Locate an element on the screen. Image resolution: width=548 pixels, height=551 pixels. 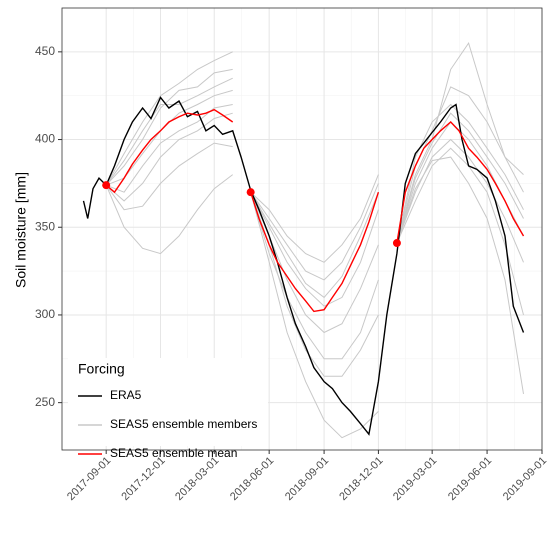
legend-label: SEAS5 ensemble mean is located at coordinates (173, 453).